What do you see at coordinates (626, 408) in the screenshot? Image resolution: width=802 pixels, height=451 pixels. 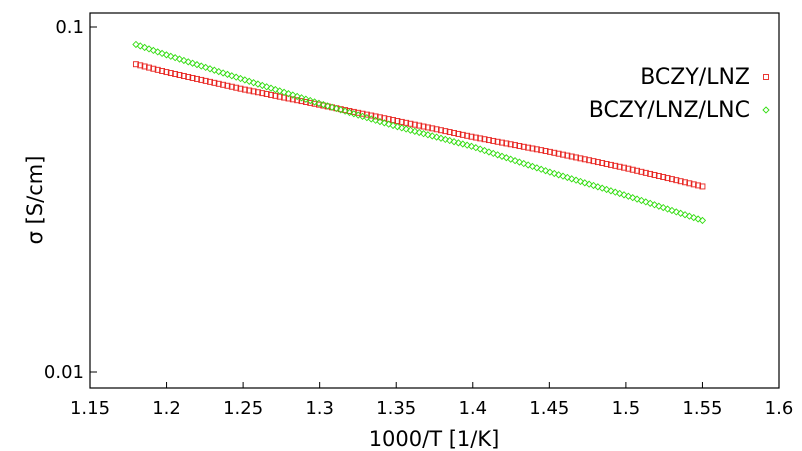 I see `x-tick-label: 1.5` at bounding box center [626, 408].